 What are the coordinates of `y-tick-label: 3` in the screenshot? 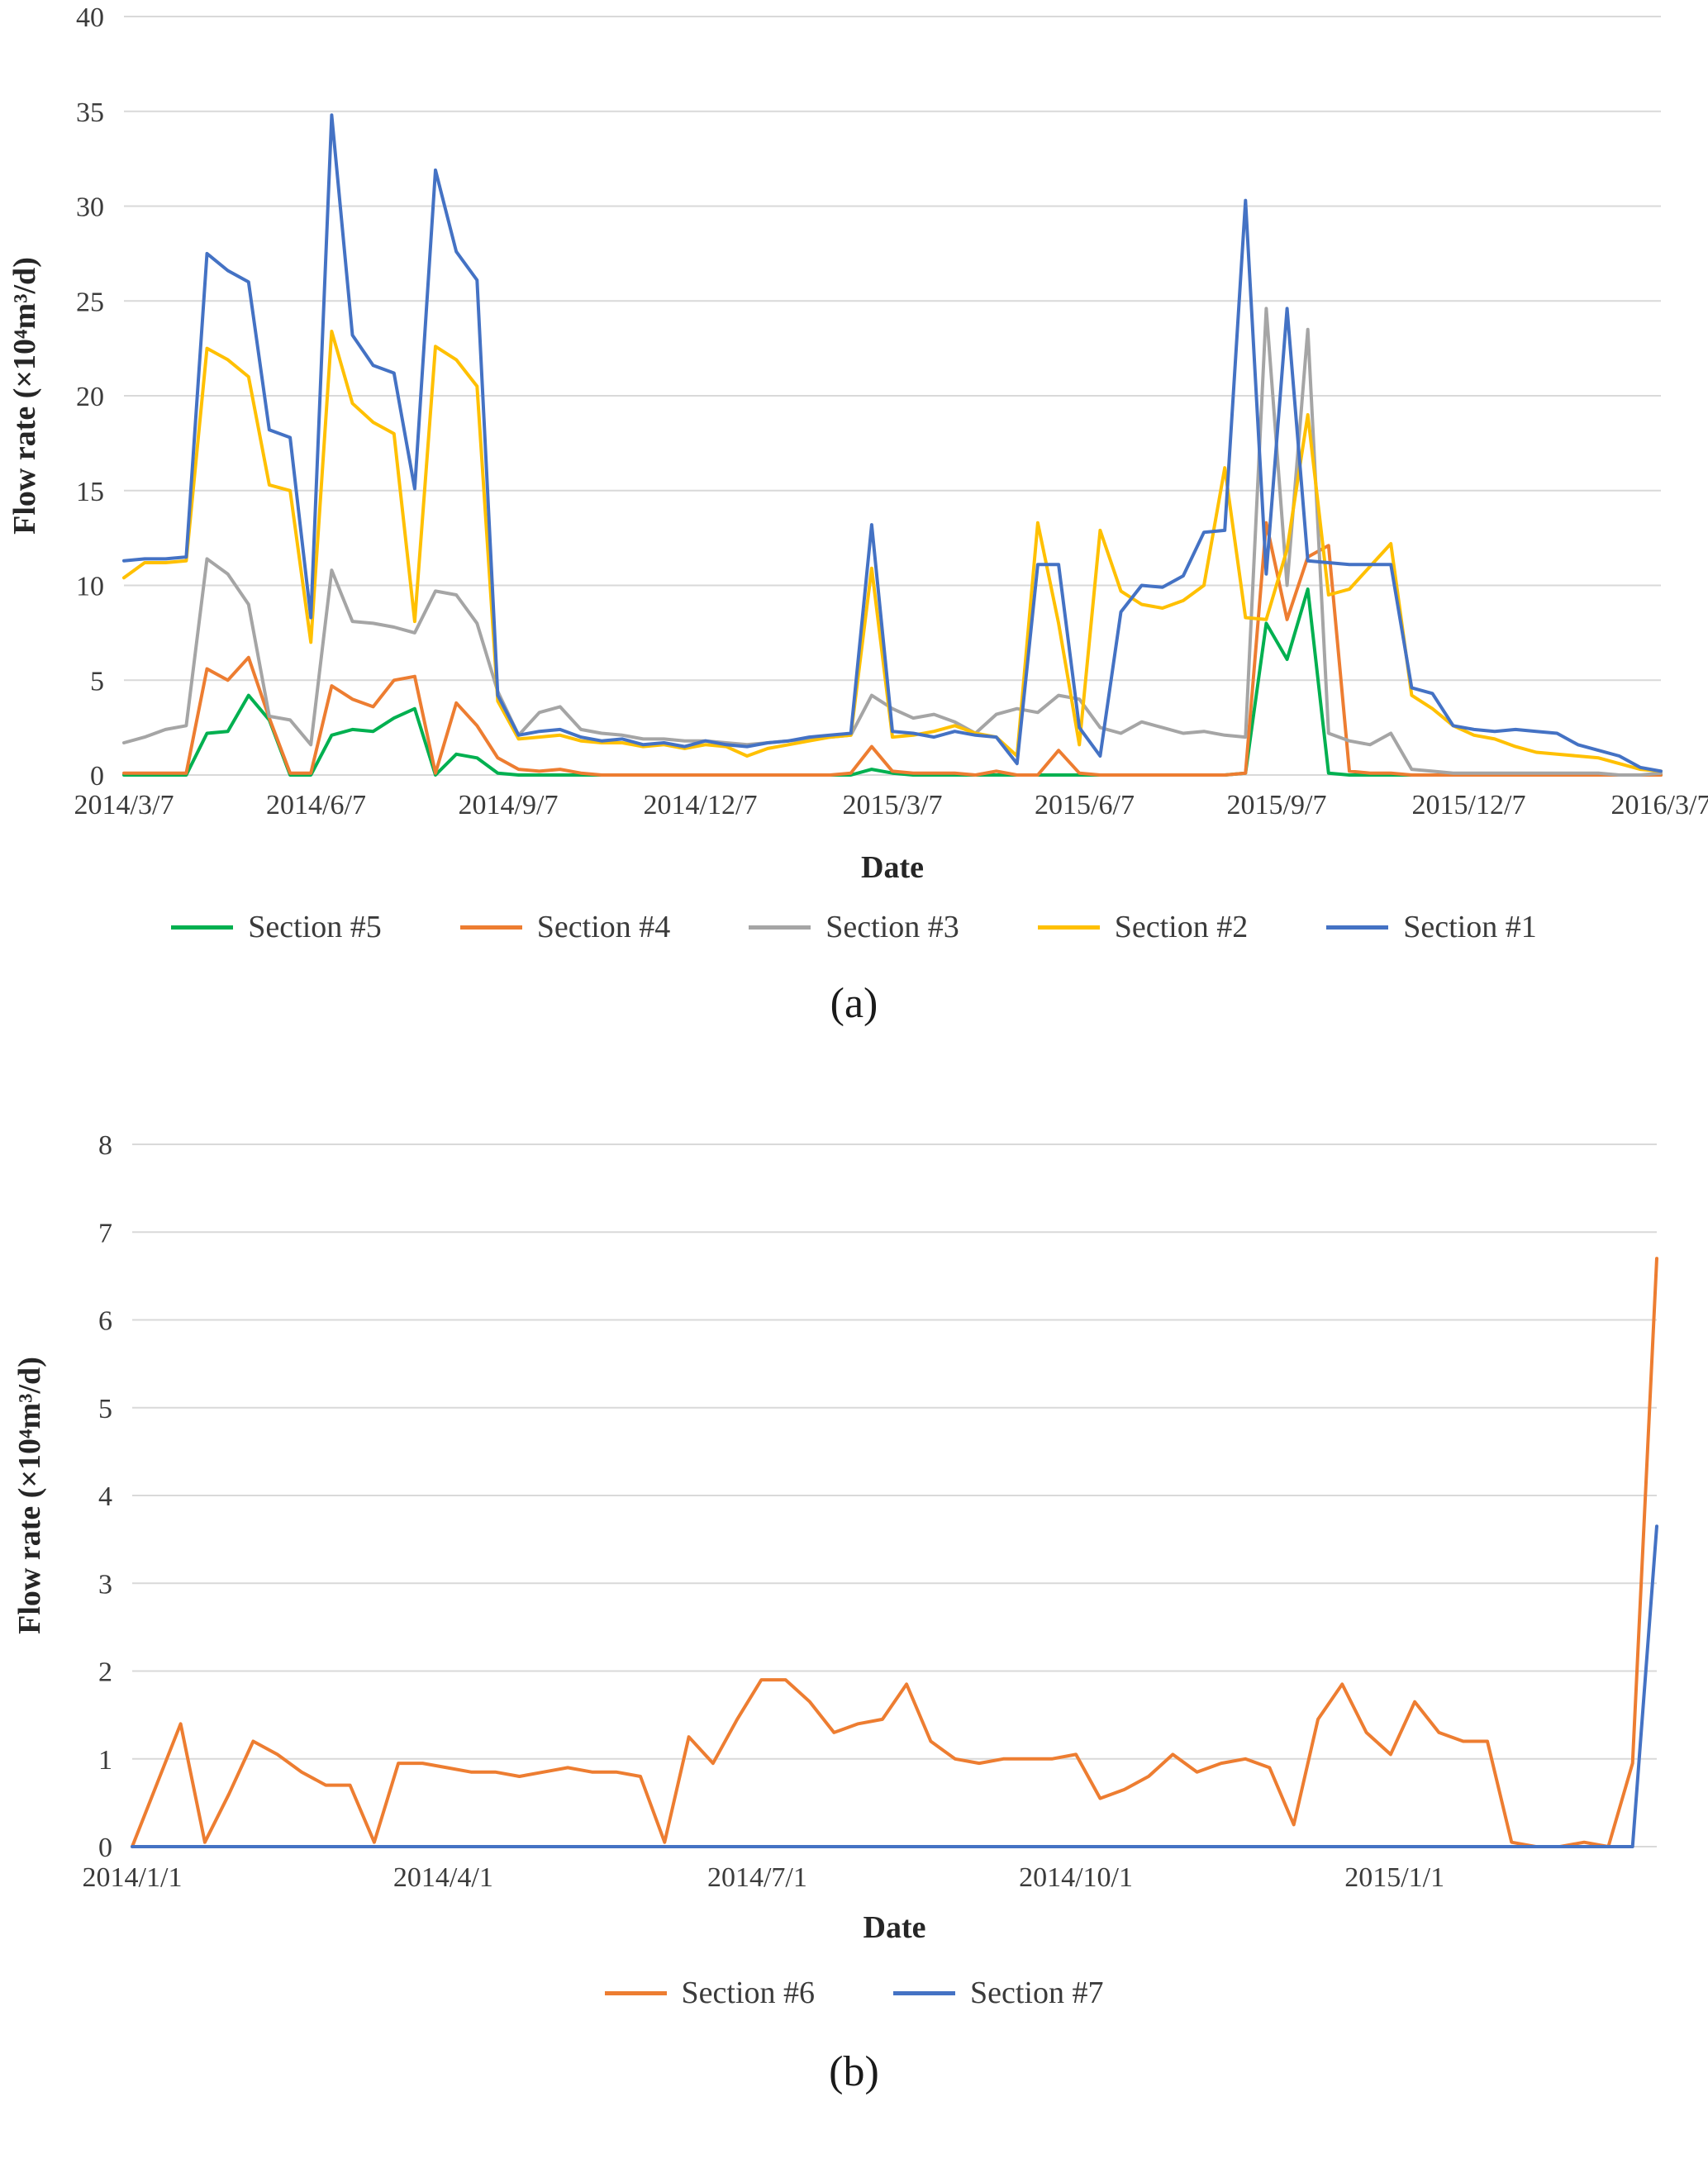 It's located at (105, 1584).